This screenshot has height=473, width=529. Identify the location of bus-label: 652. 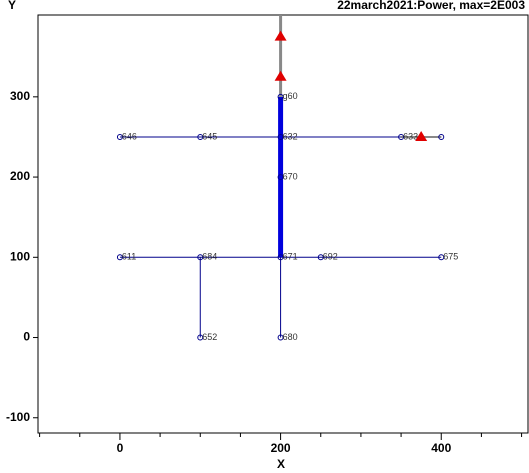
(209, 337).